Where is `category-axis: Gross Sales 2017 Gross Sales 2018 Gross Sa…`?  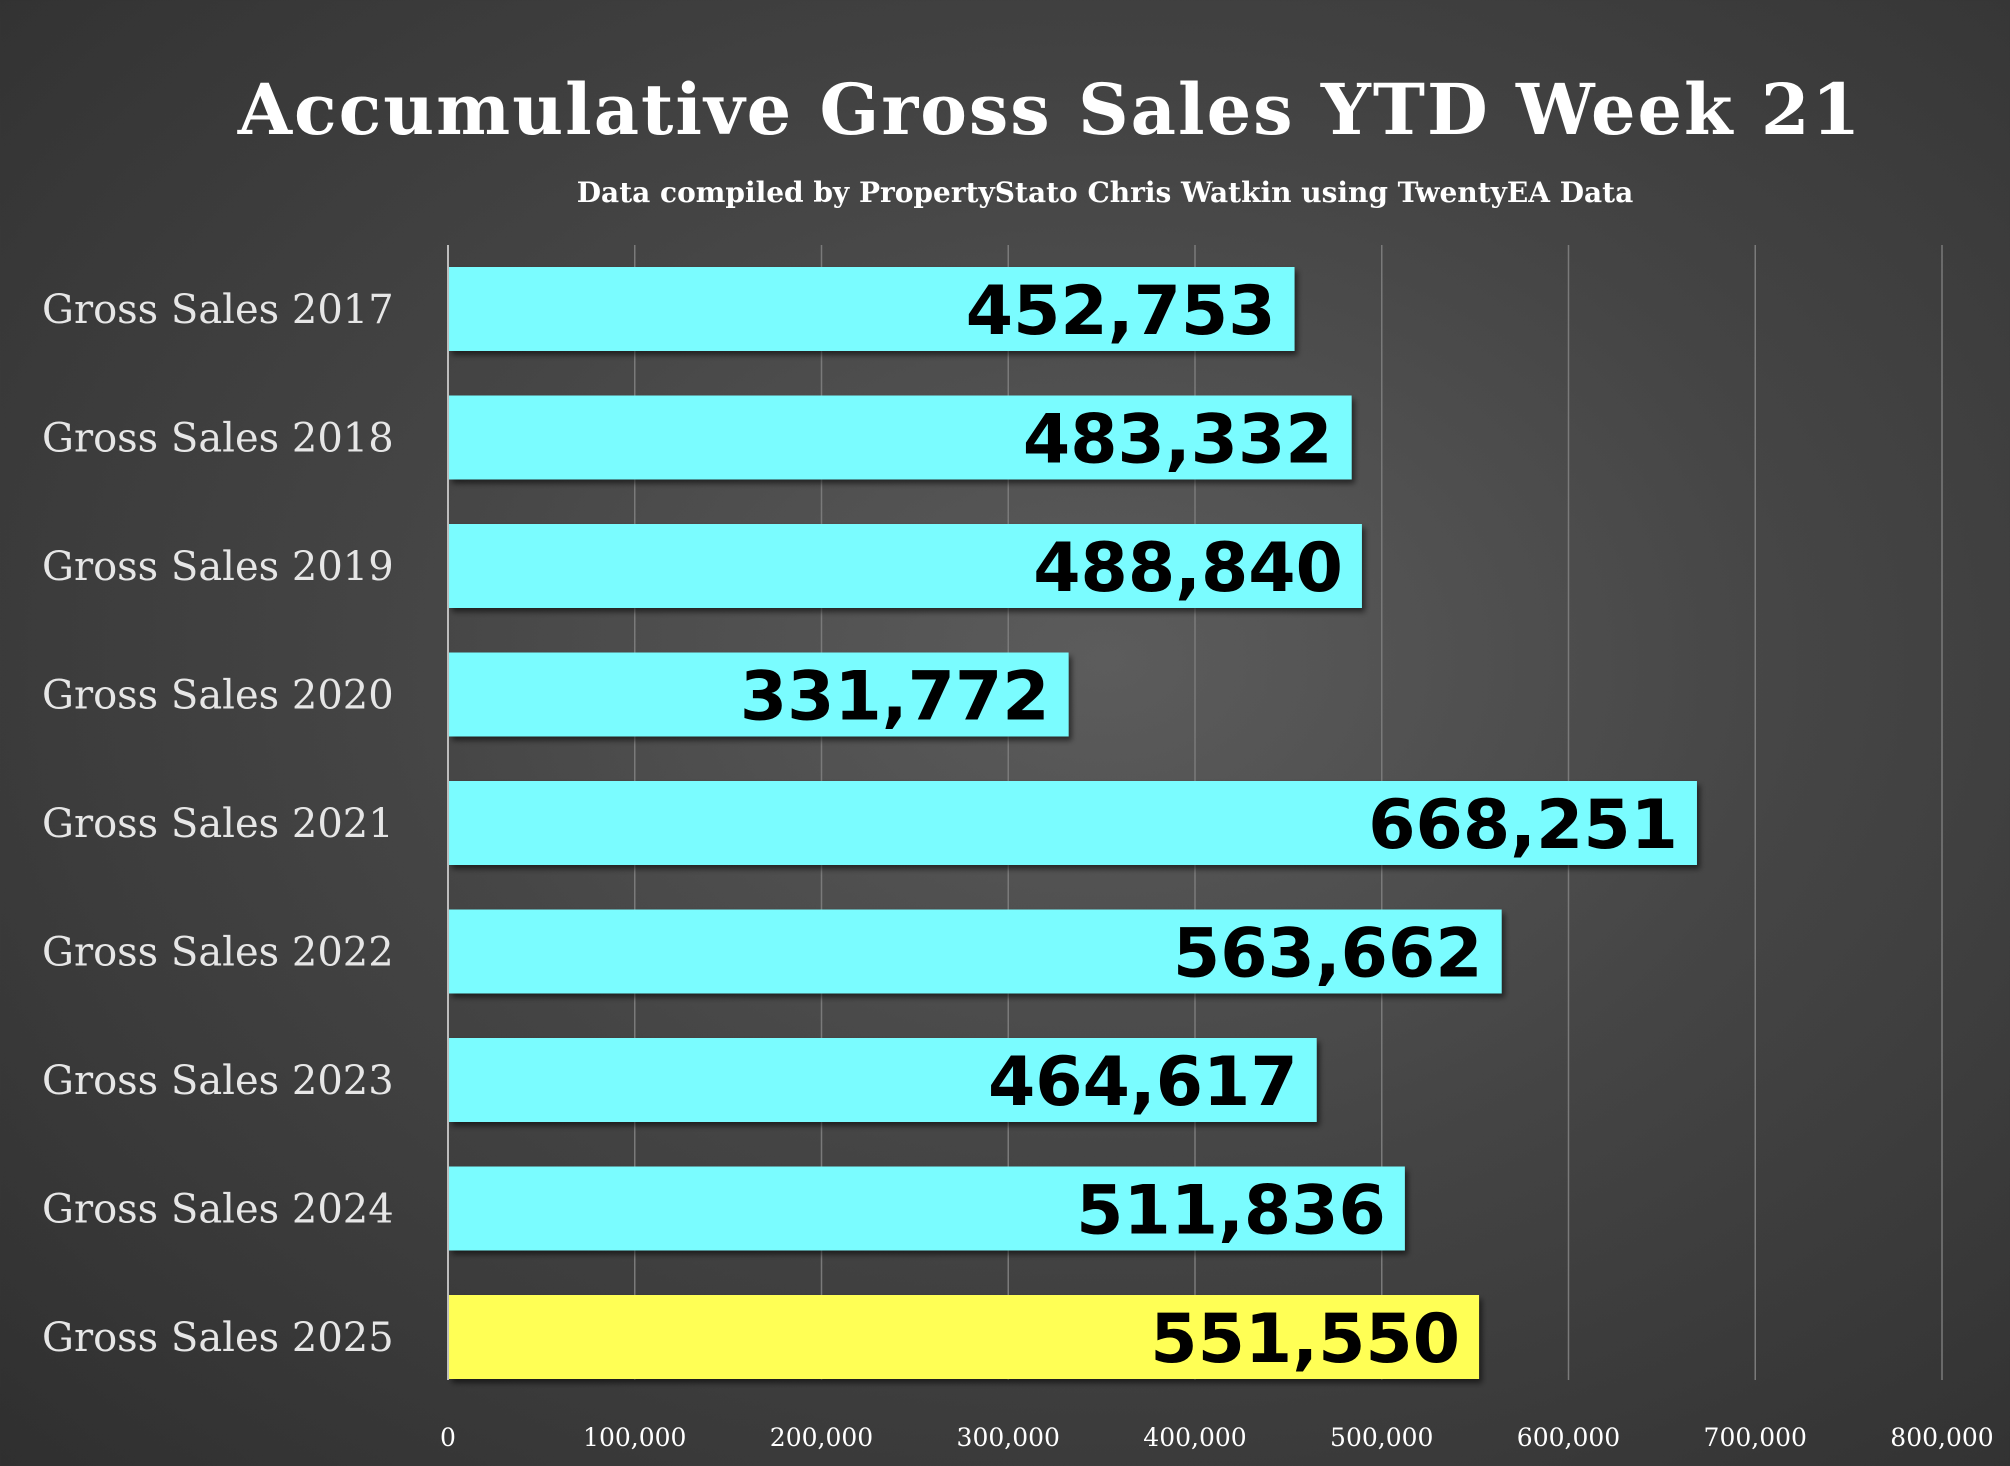 category-axis: Gross Sales 2017 Gross Sales 2018 Gross Sa… is located at coordinates (218, 824).